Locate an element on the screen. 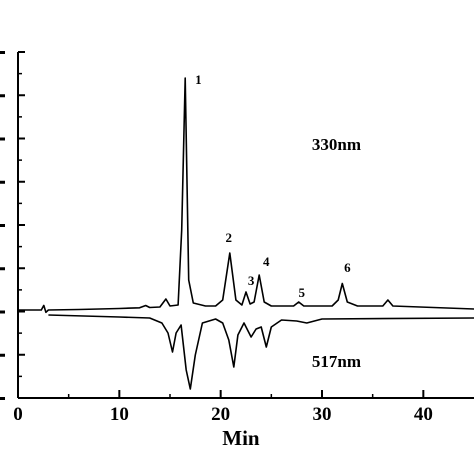 Image resolution: width=474 pixels, height=474 pixels. peak-label: 4 is located at coordinates (266, 261).